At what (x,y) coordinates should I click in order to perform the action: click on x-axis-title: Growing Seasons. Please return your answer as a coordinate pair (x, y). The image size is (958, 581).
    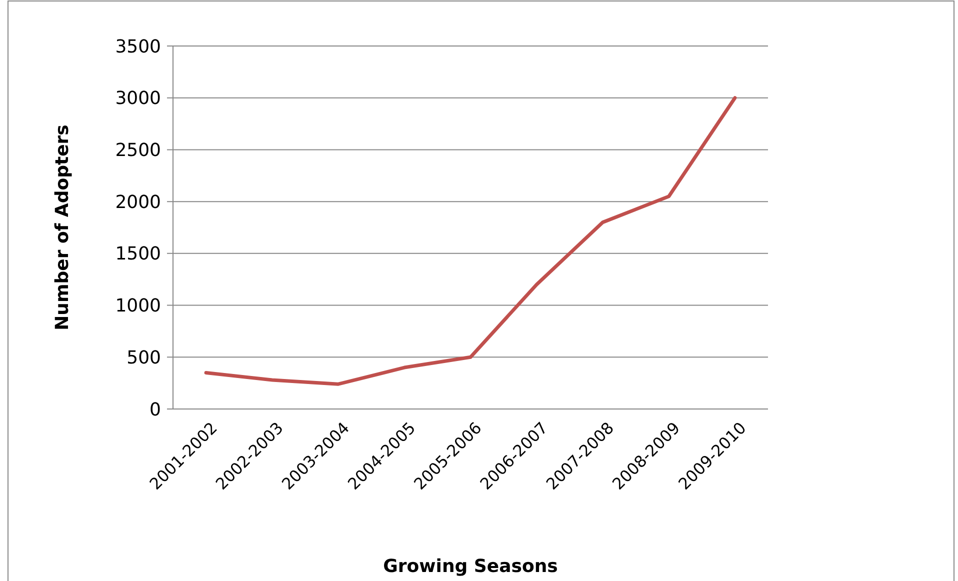
    Looking at the image, I should click on (470, 566).